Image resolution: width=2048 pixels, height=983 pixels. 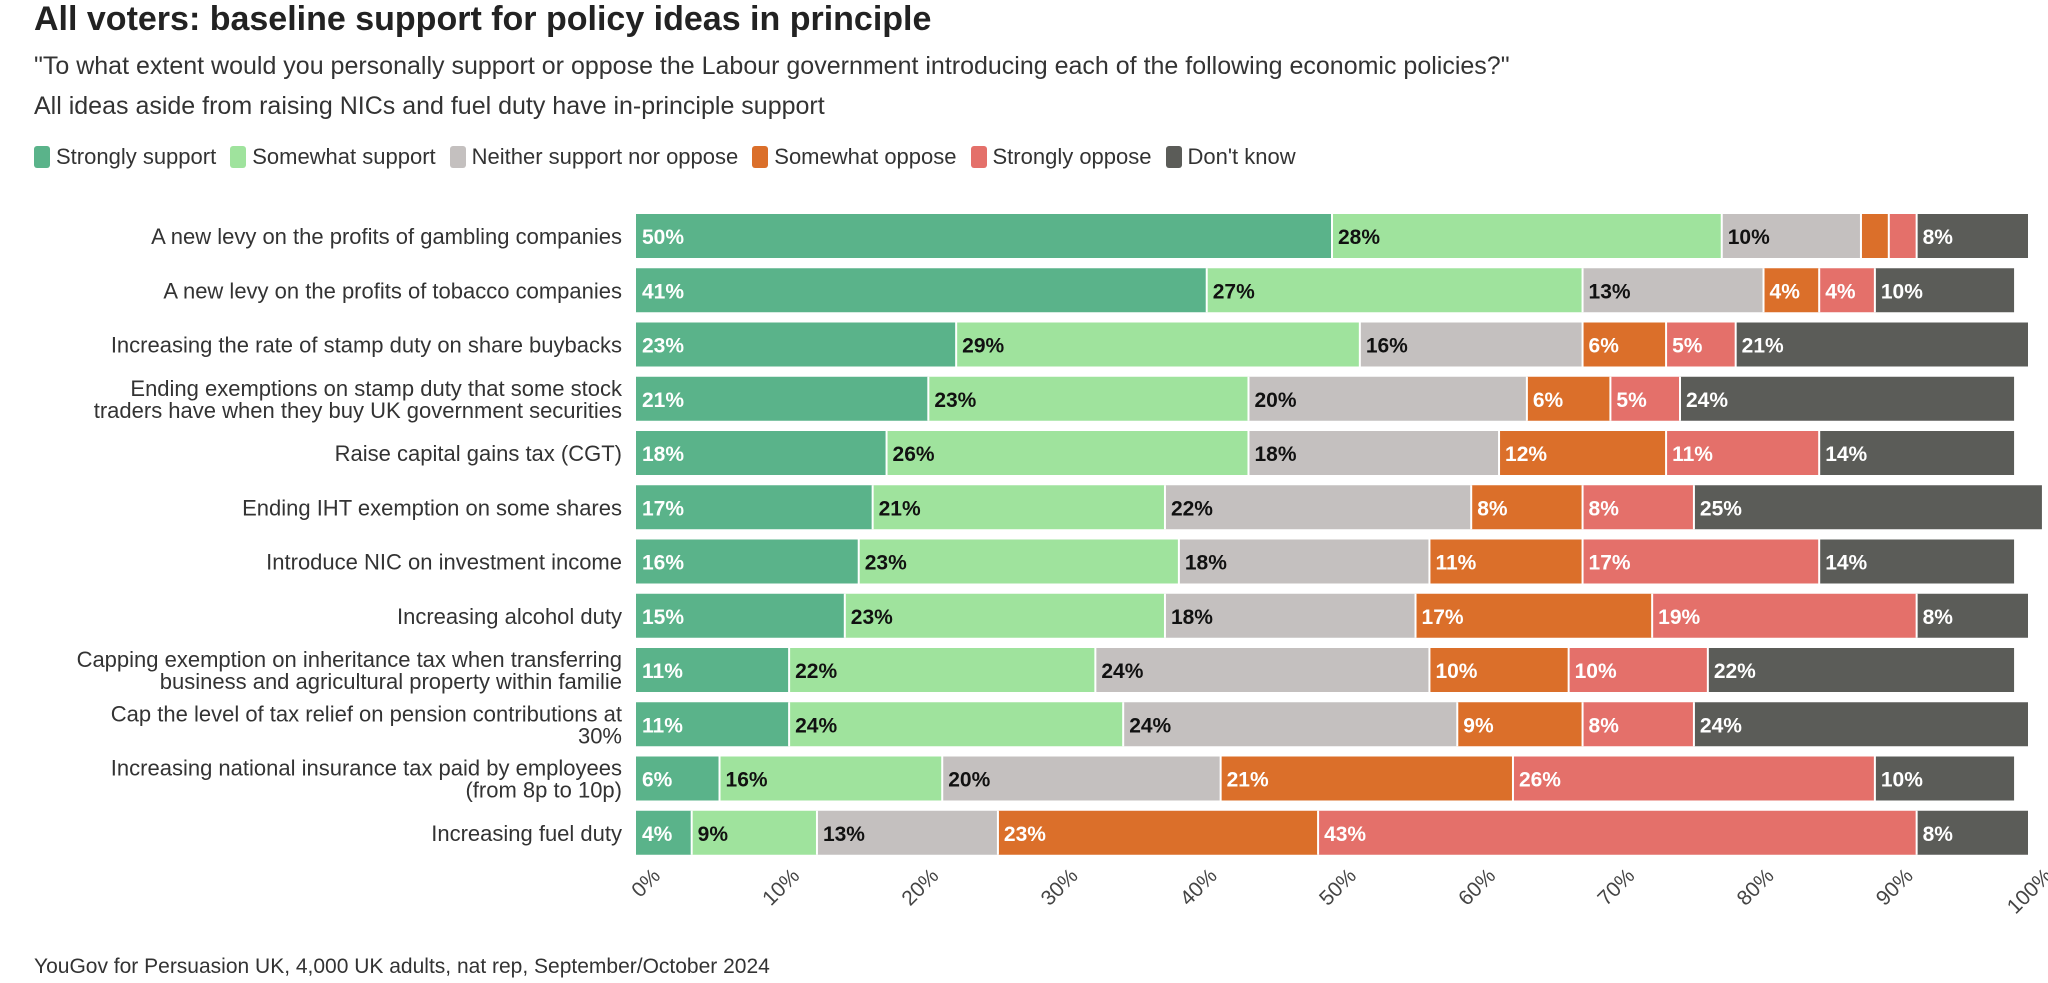 I want to click on legend-item: Don't know, so click(x=1230, y=157).